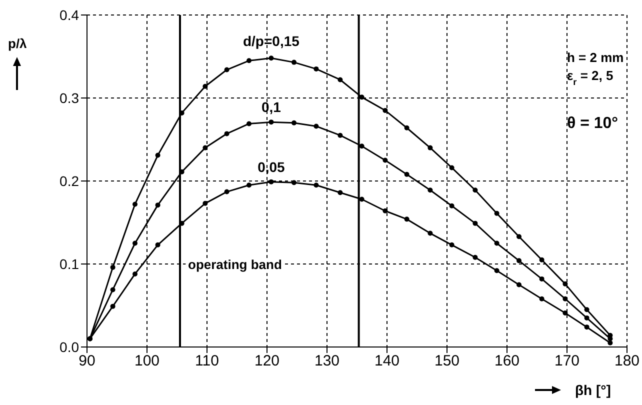 Image resolution: width=642 pixels, height=405 pixels. I want to click on y-tick-label: 0.1, so click(70, 264).